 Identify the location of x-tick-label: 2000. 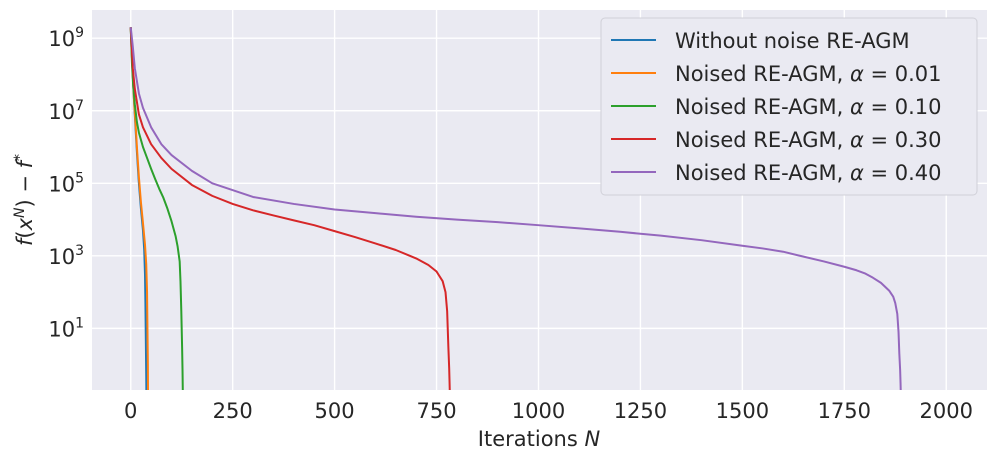
(945, 411).